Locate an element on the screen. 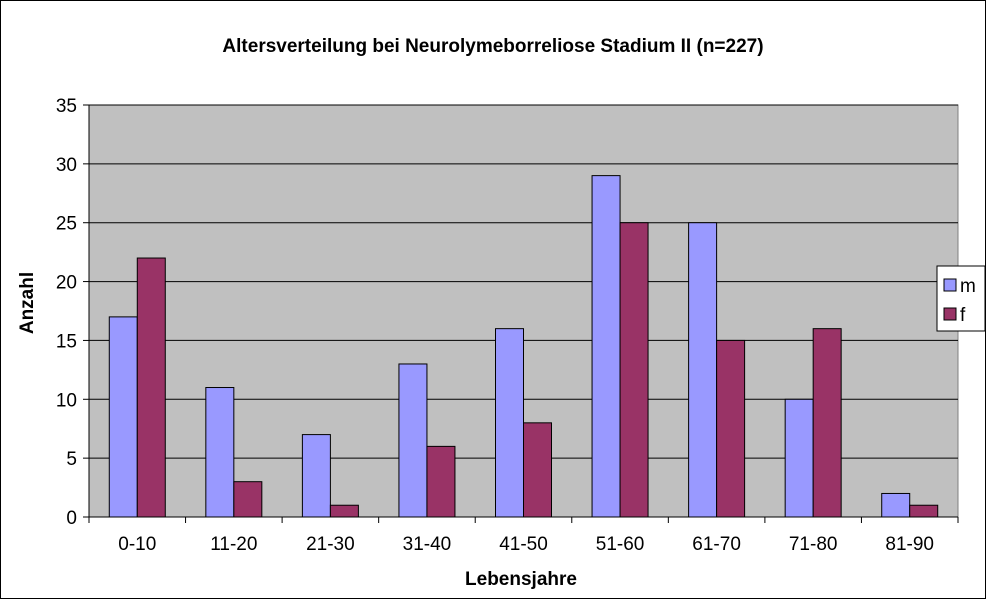  x-tick-label: 21-30 is located at coordinates (330, 544).